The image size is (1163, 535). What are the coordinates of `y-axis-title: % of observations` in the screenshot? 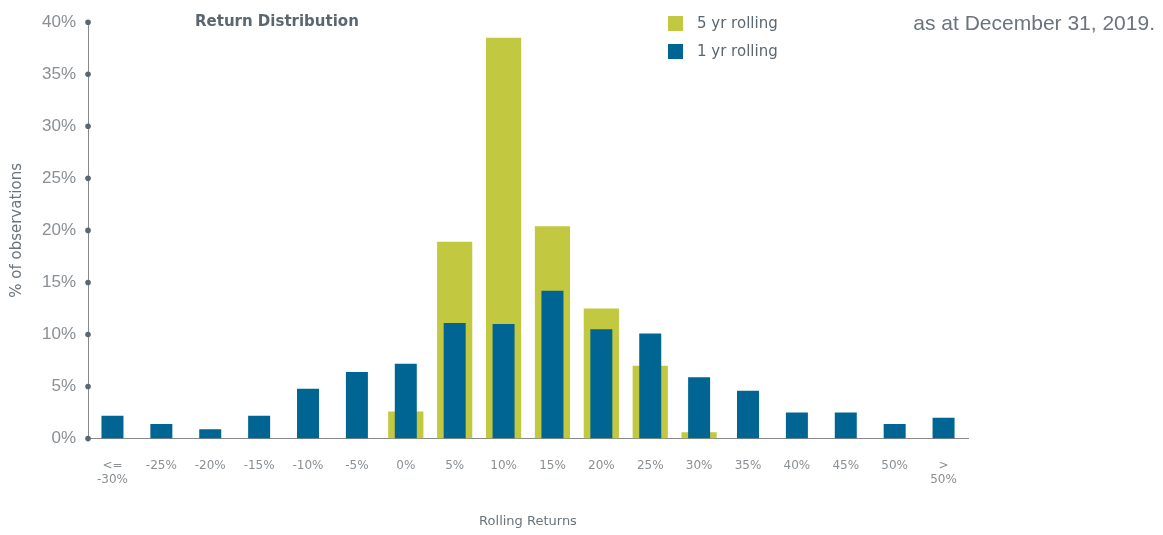 It's located at (15, 230).